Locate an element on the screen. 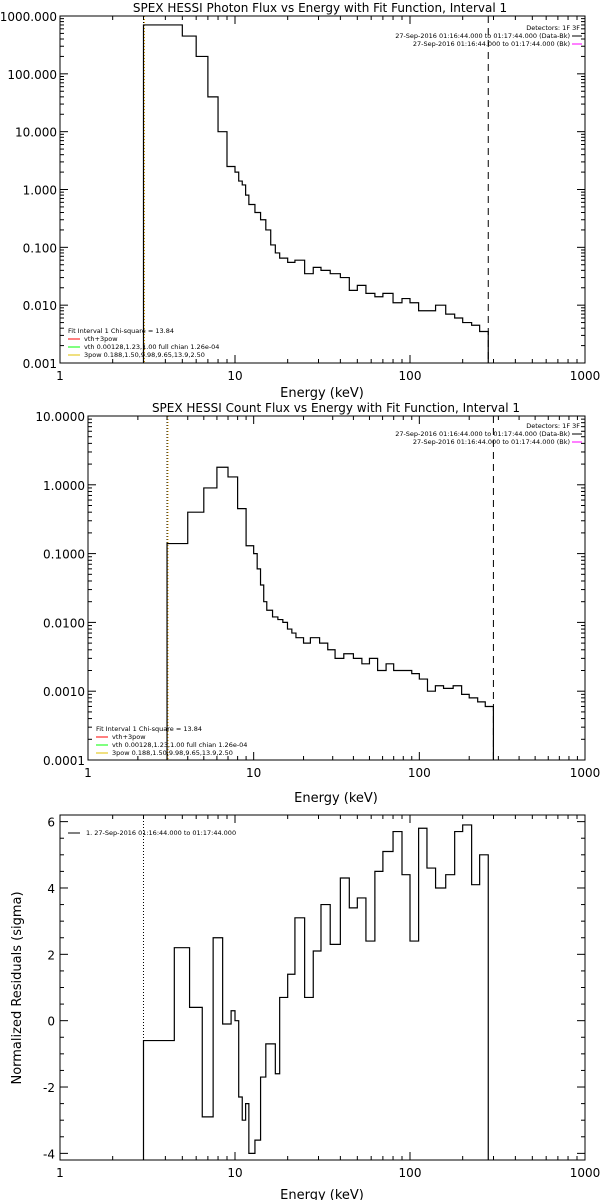 This screenshot has height=1200, width=600. y-tick-label: 0.0010 is located at coordinates (64, 692).